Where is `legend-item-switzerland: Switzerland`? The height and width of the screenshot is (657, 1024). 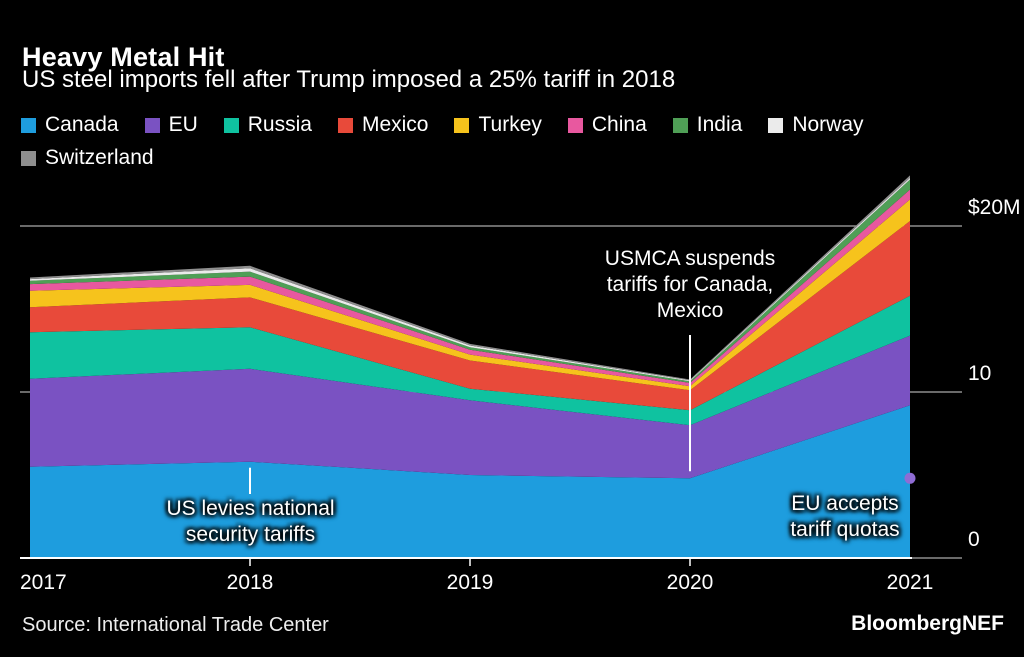 legend-item-switzerland: Switzerland is located at coordinates (87, 158).